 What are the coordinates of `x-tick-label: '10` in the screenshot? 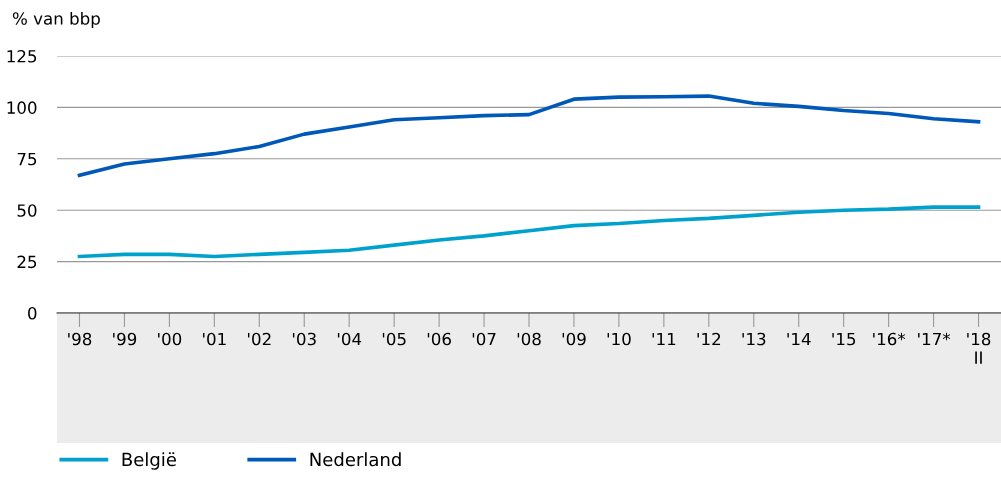 It's located at (619, 339).